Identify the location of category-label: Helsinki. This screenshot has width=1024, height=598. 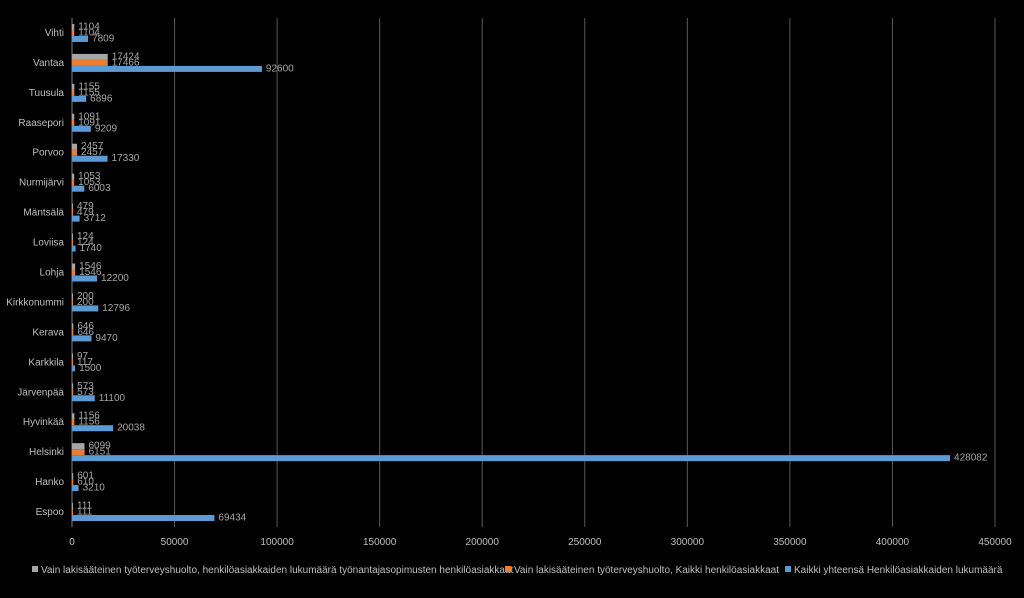
(46, 452).